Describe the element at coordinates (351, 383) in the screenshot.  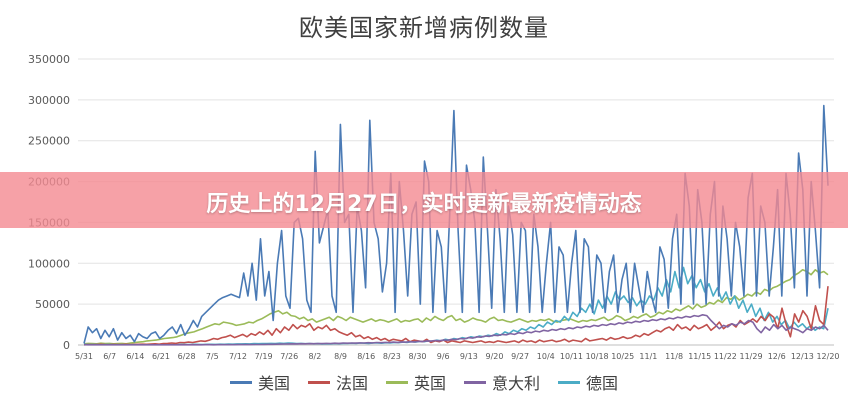
I see `legend-label-fr: 法国` at that location.